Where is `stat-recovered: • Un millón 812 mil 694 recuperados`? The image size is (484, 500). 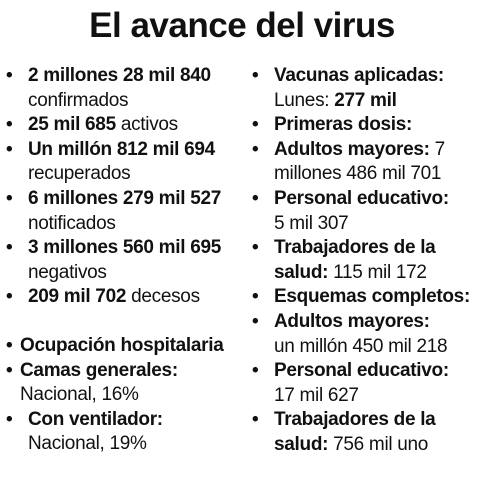 stat-recovered: • Un millón 812 mil 694 recuperados is located at coordinates (126, 162).